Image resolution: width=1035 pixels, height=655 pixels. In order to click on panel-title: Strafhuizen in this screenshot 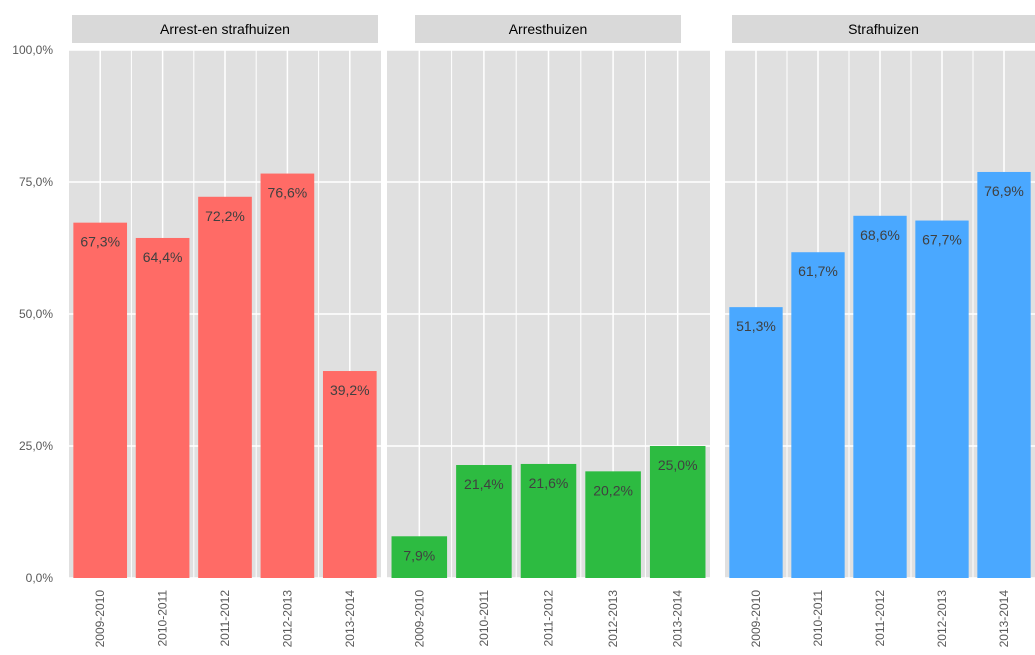, I will do `click(883, 29)`.